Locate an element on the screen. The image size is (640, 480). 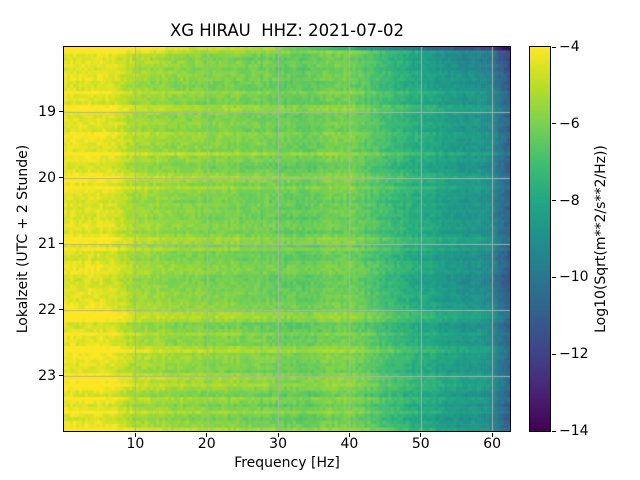
y-tick-label: 19 is located at coordinates (47, 111).